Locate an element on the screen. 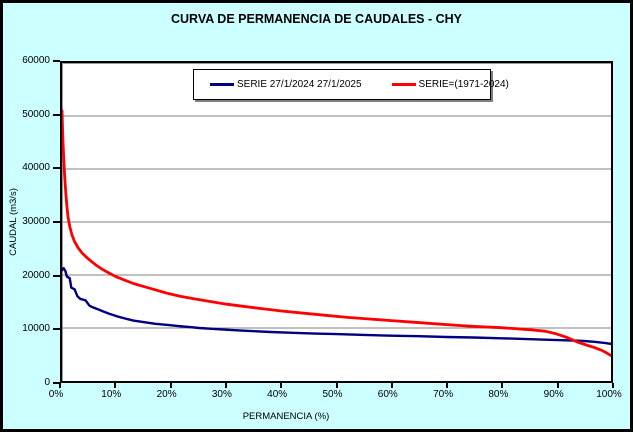  x-tick-label: 70% is located at coordinates (443, 394).